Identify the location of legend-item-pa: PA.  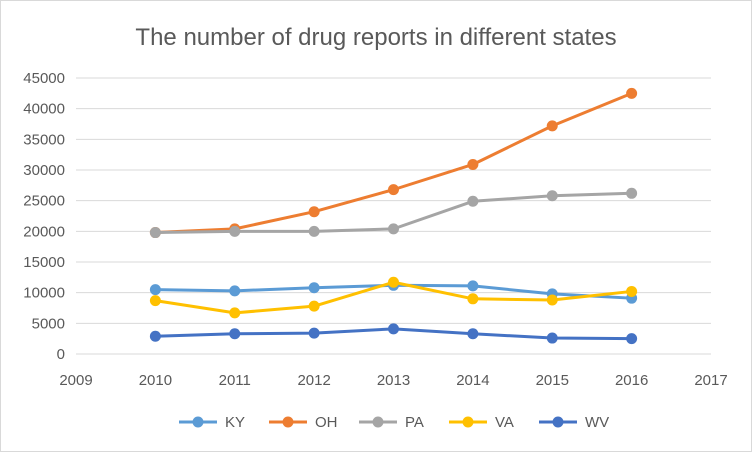
(391, 422).